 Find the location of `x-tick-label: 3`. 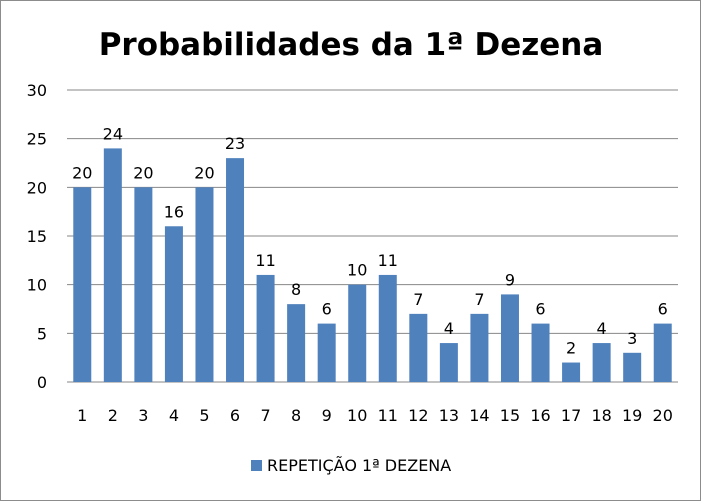

x-tick-label: 3 is located at coordinates (143, 415).